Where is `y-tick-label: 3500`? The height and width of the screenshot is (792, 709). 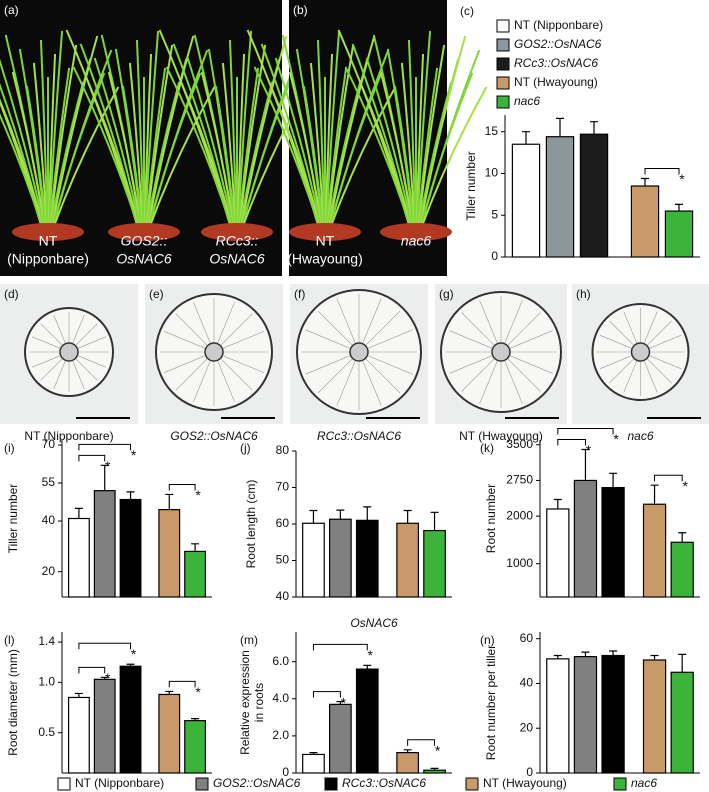
y-tick-label: 3500 is located at coordinates (519, 444).